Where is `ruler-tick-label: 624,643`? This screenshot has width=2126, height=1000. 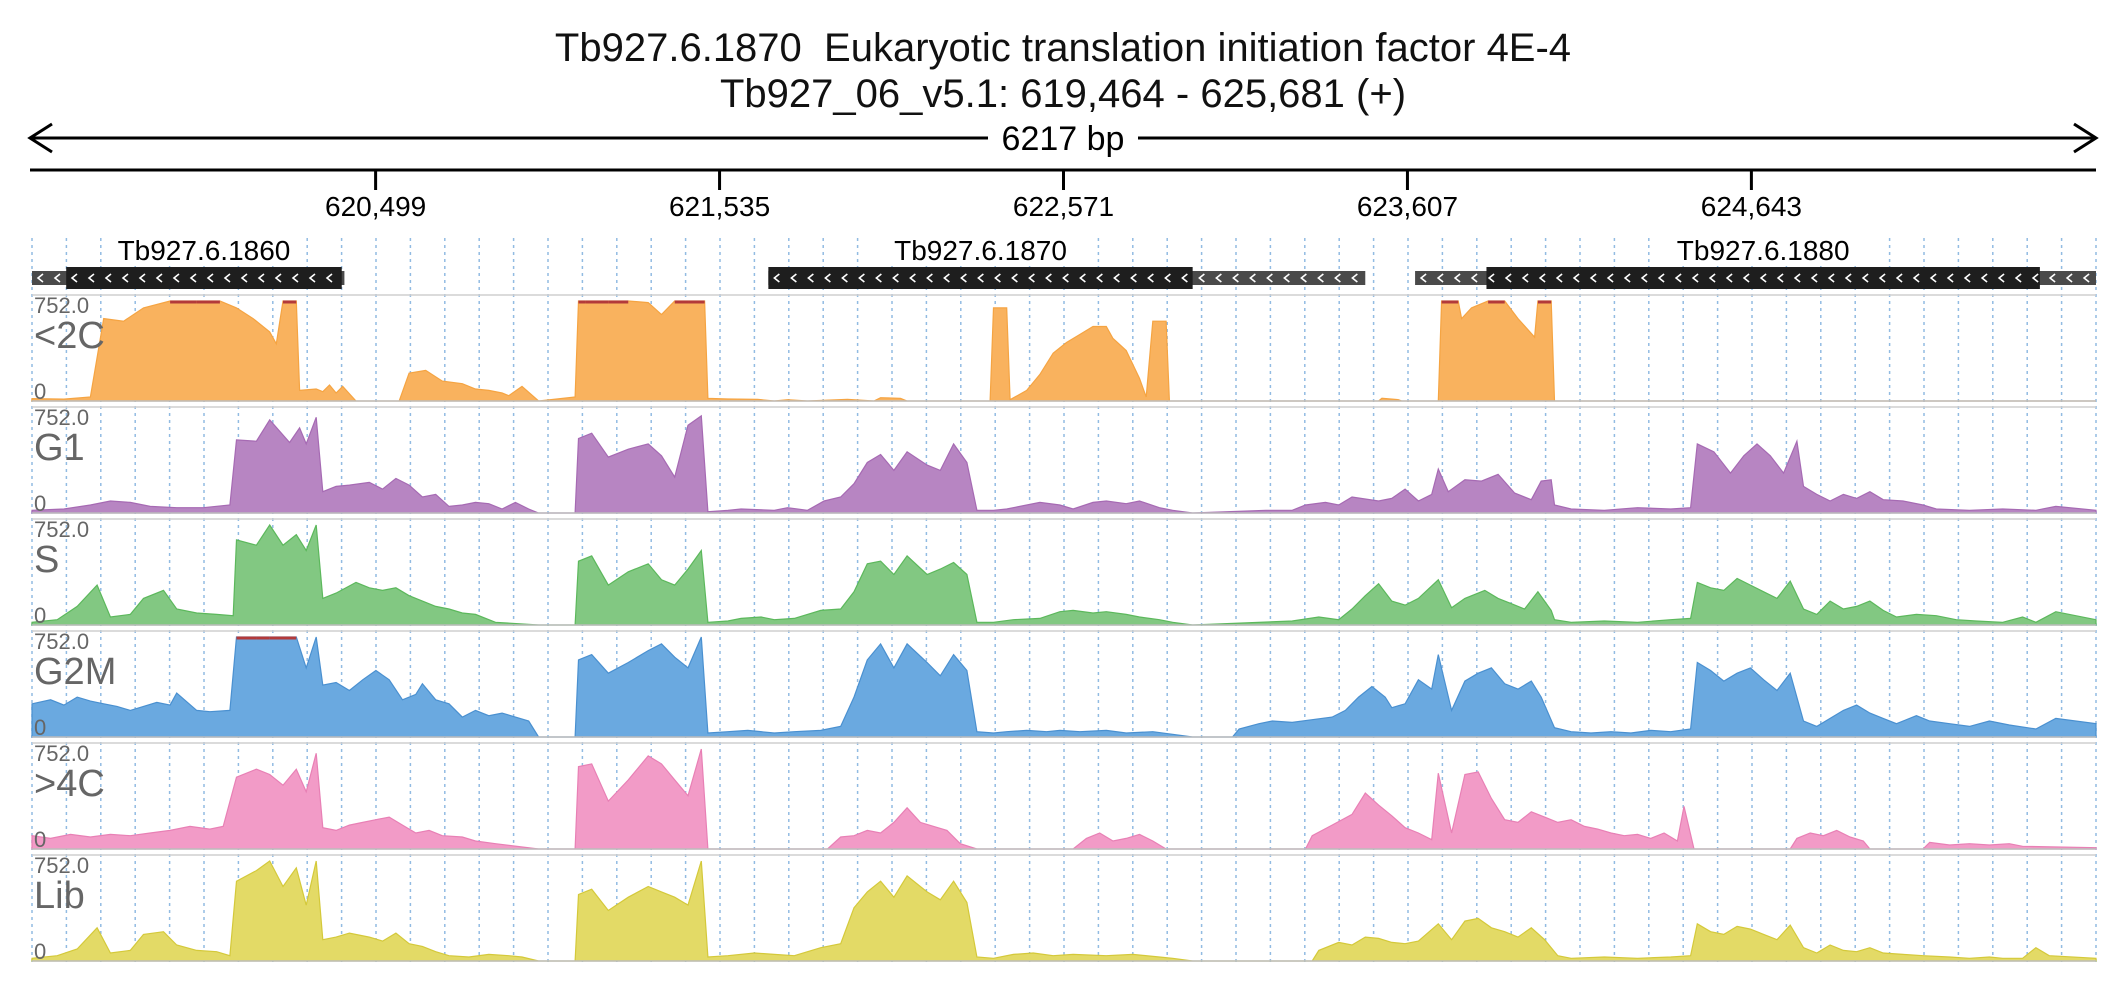 ruler-tick-label: 624,643 is located at coordinates (1751, 206).